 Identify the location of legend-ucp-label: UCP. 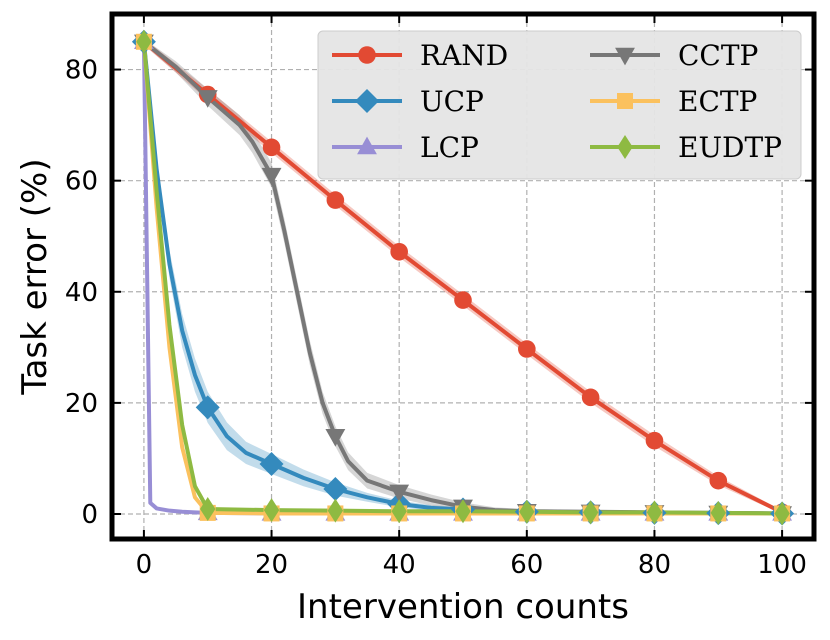
(452, 101).